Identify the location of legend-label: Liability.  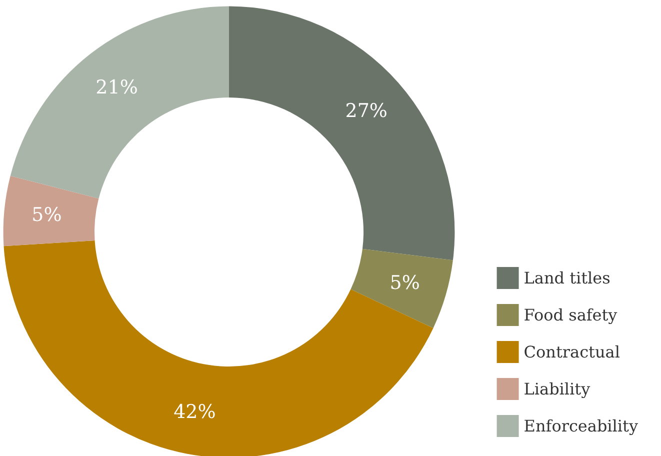
(557, 389).